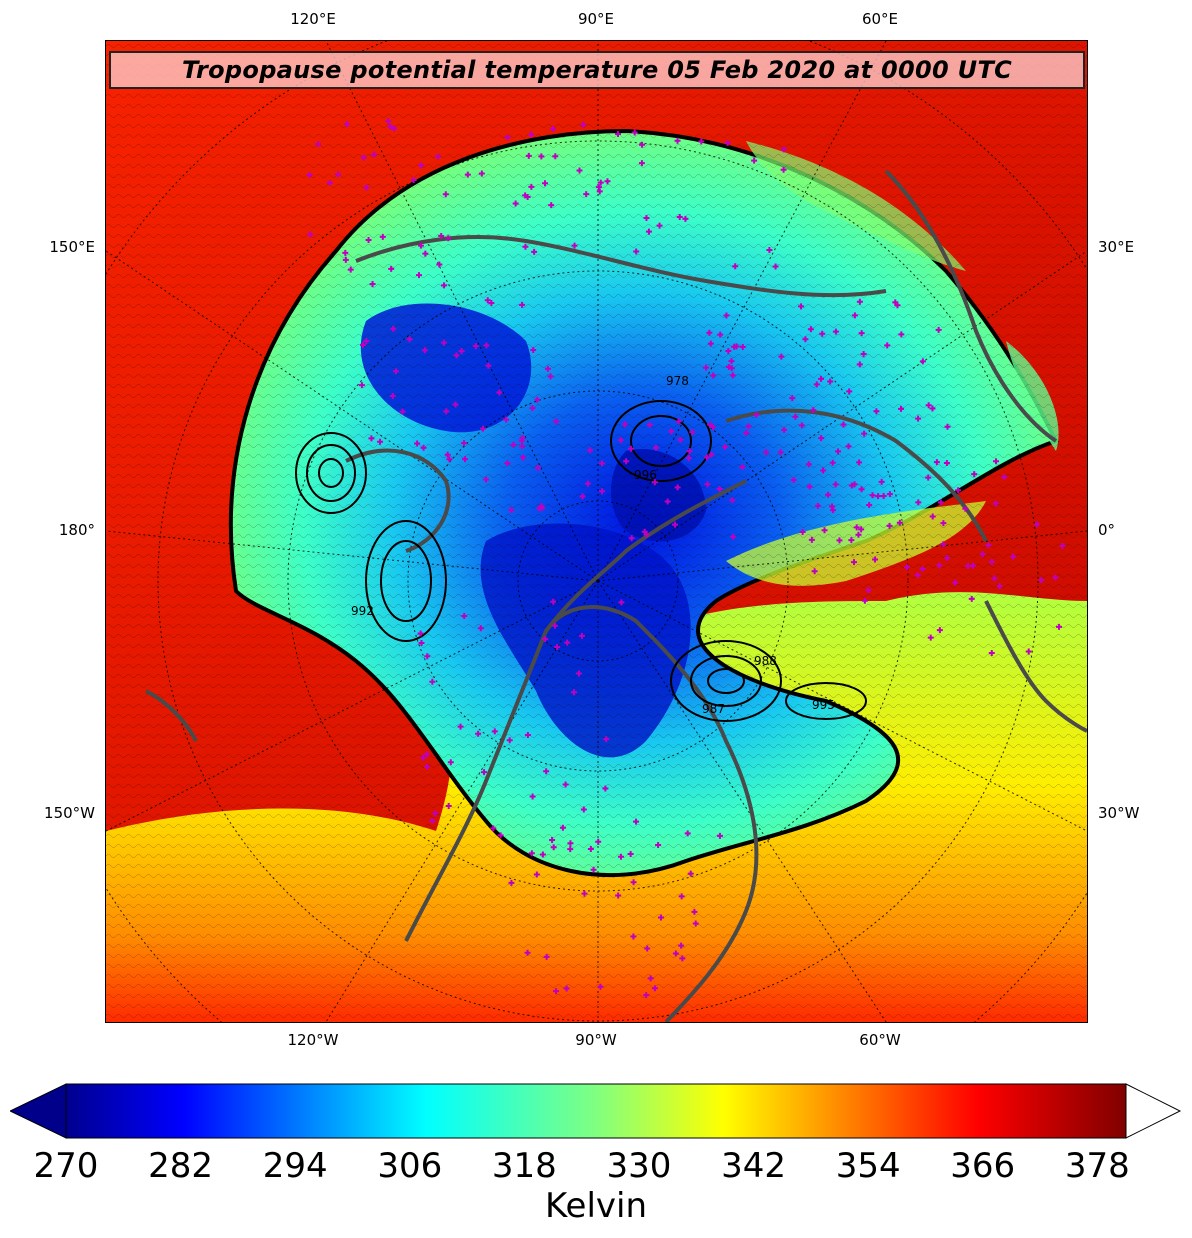  What do you see at coordinates (181, 1166) in the screenshot?
I see `colorbar-tick-label: 282` at bounding box center [181, 1166].